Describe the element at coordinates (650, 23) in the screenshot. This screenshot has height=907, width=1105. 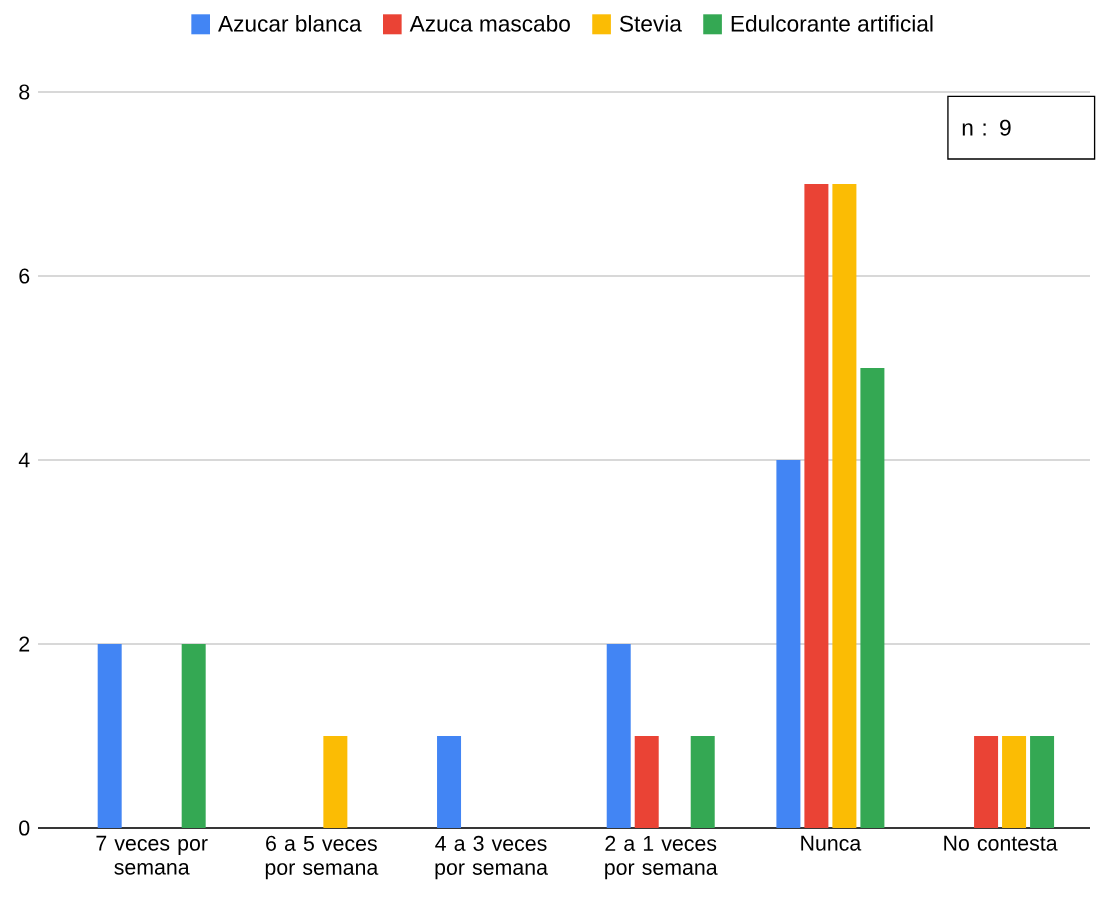
I see `legend-label: Stevia` at that location.